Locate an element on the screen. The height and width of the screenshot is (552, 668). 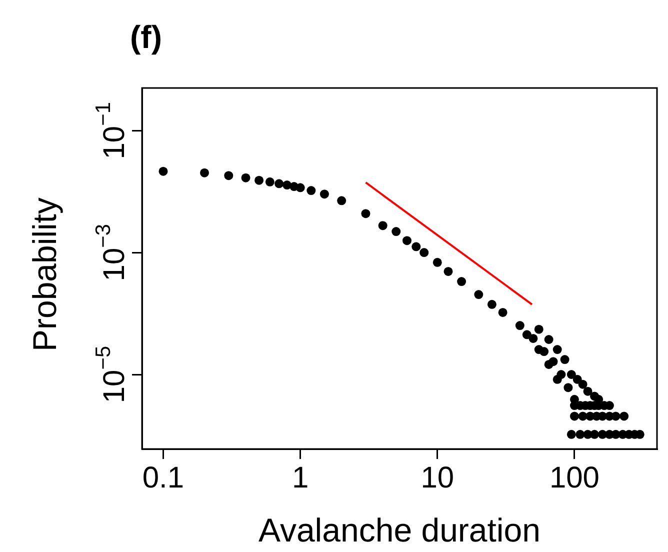
x-axis-title: Avalanche duration is located at coordinates (399, 529).